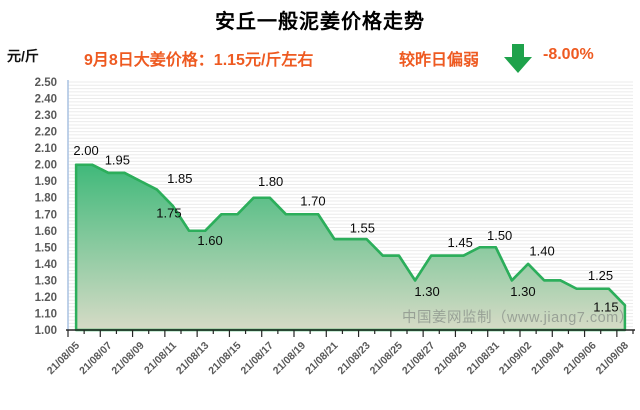 Image resolution: width=640 pixels, height=410 pixels. What do you see at coordinates (199, 60) in the screenshot?
I see `price-subtitle: 9月8日大姜价格：1.15元/斤左右` at bounding box center [199, 60].